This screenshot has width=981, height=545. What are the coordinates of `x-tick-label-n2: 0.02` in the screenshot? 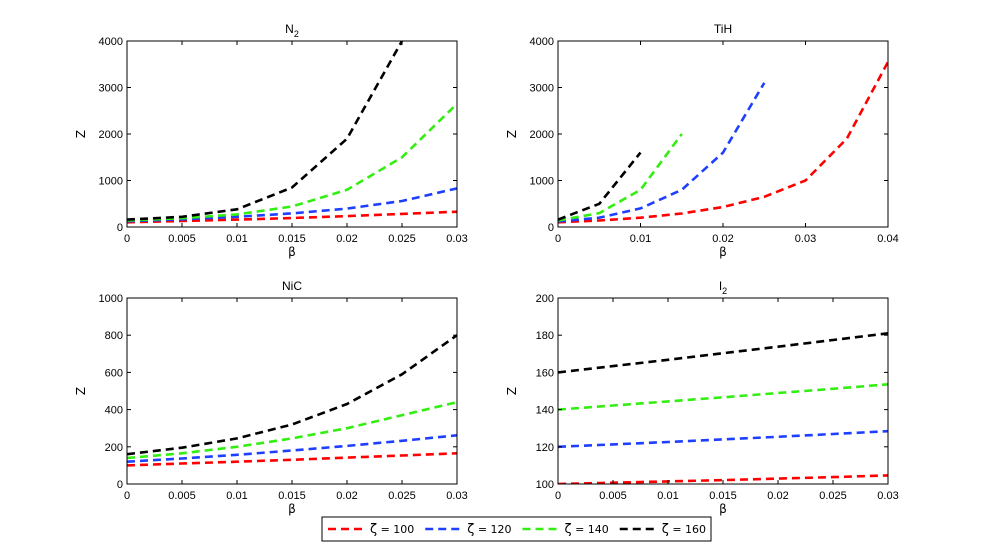 It's located at (346, 239).